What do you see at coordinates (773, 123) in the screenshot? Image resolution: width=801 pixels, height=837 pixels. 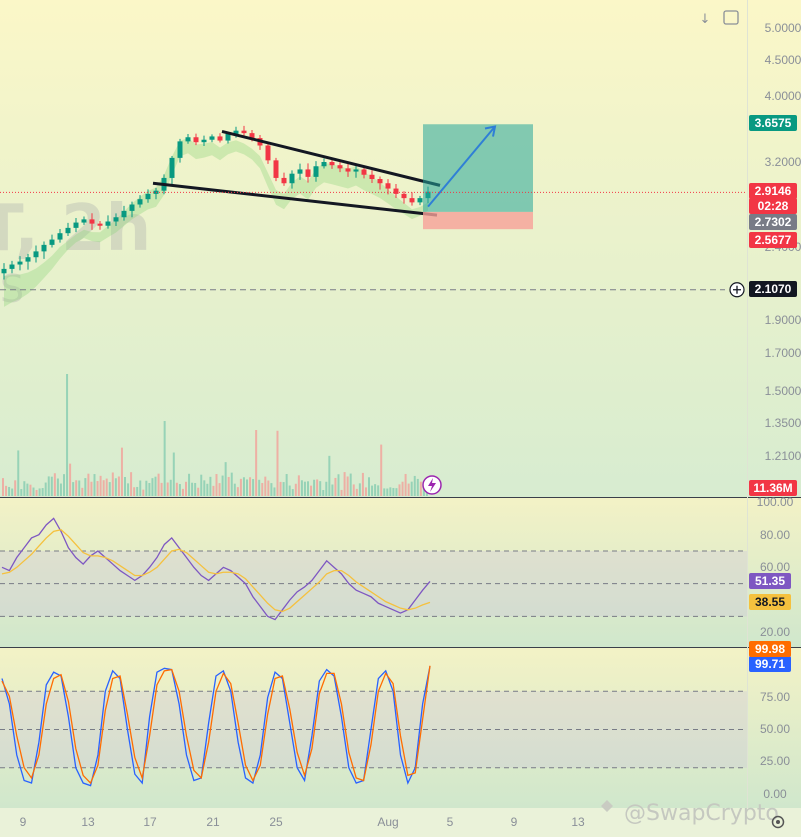 I see `target-price-label: 3.6575` at bounding box center [773, 123].